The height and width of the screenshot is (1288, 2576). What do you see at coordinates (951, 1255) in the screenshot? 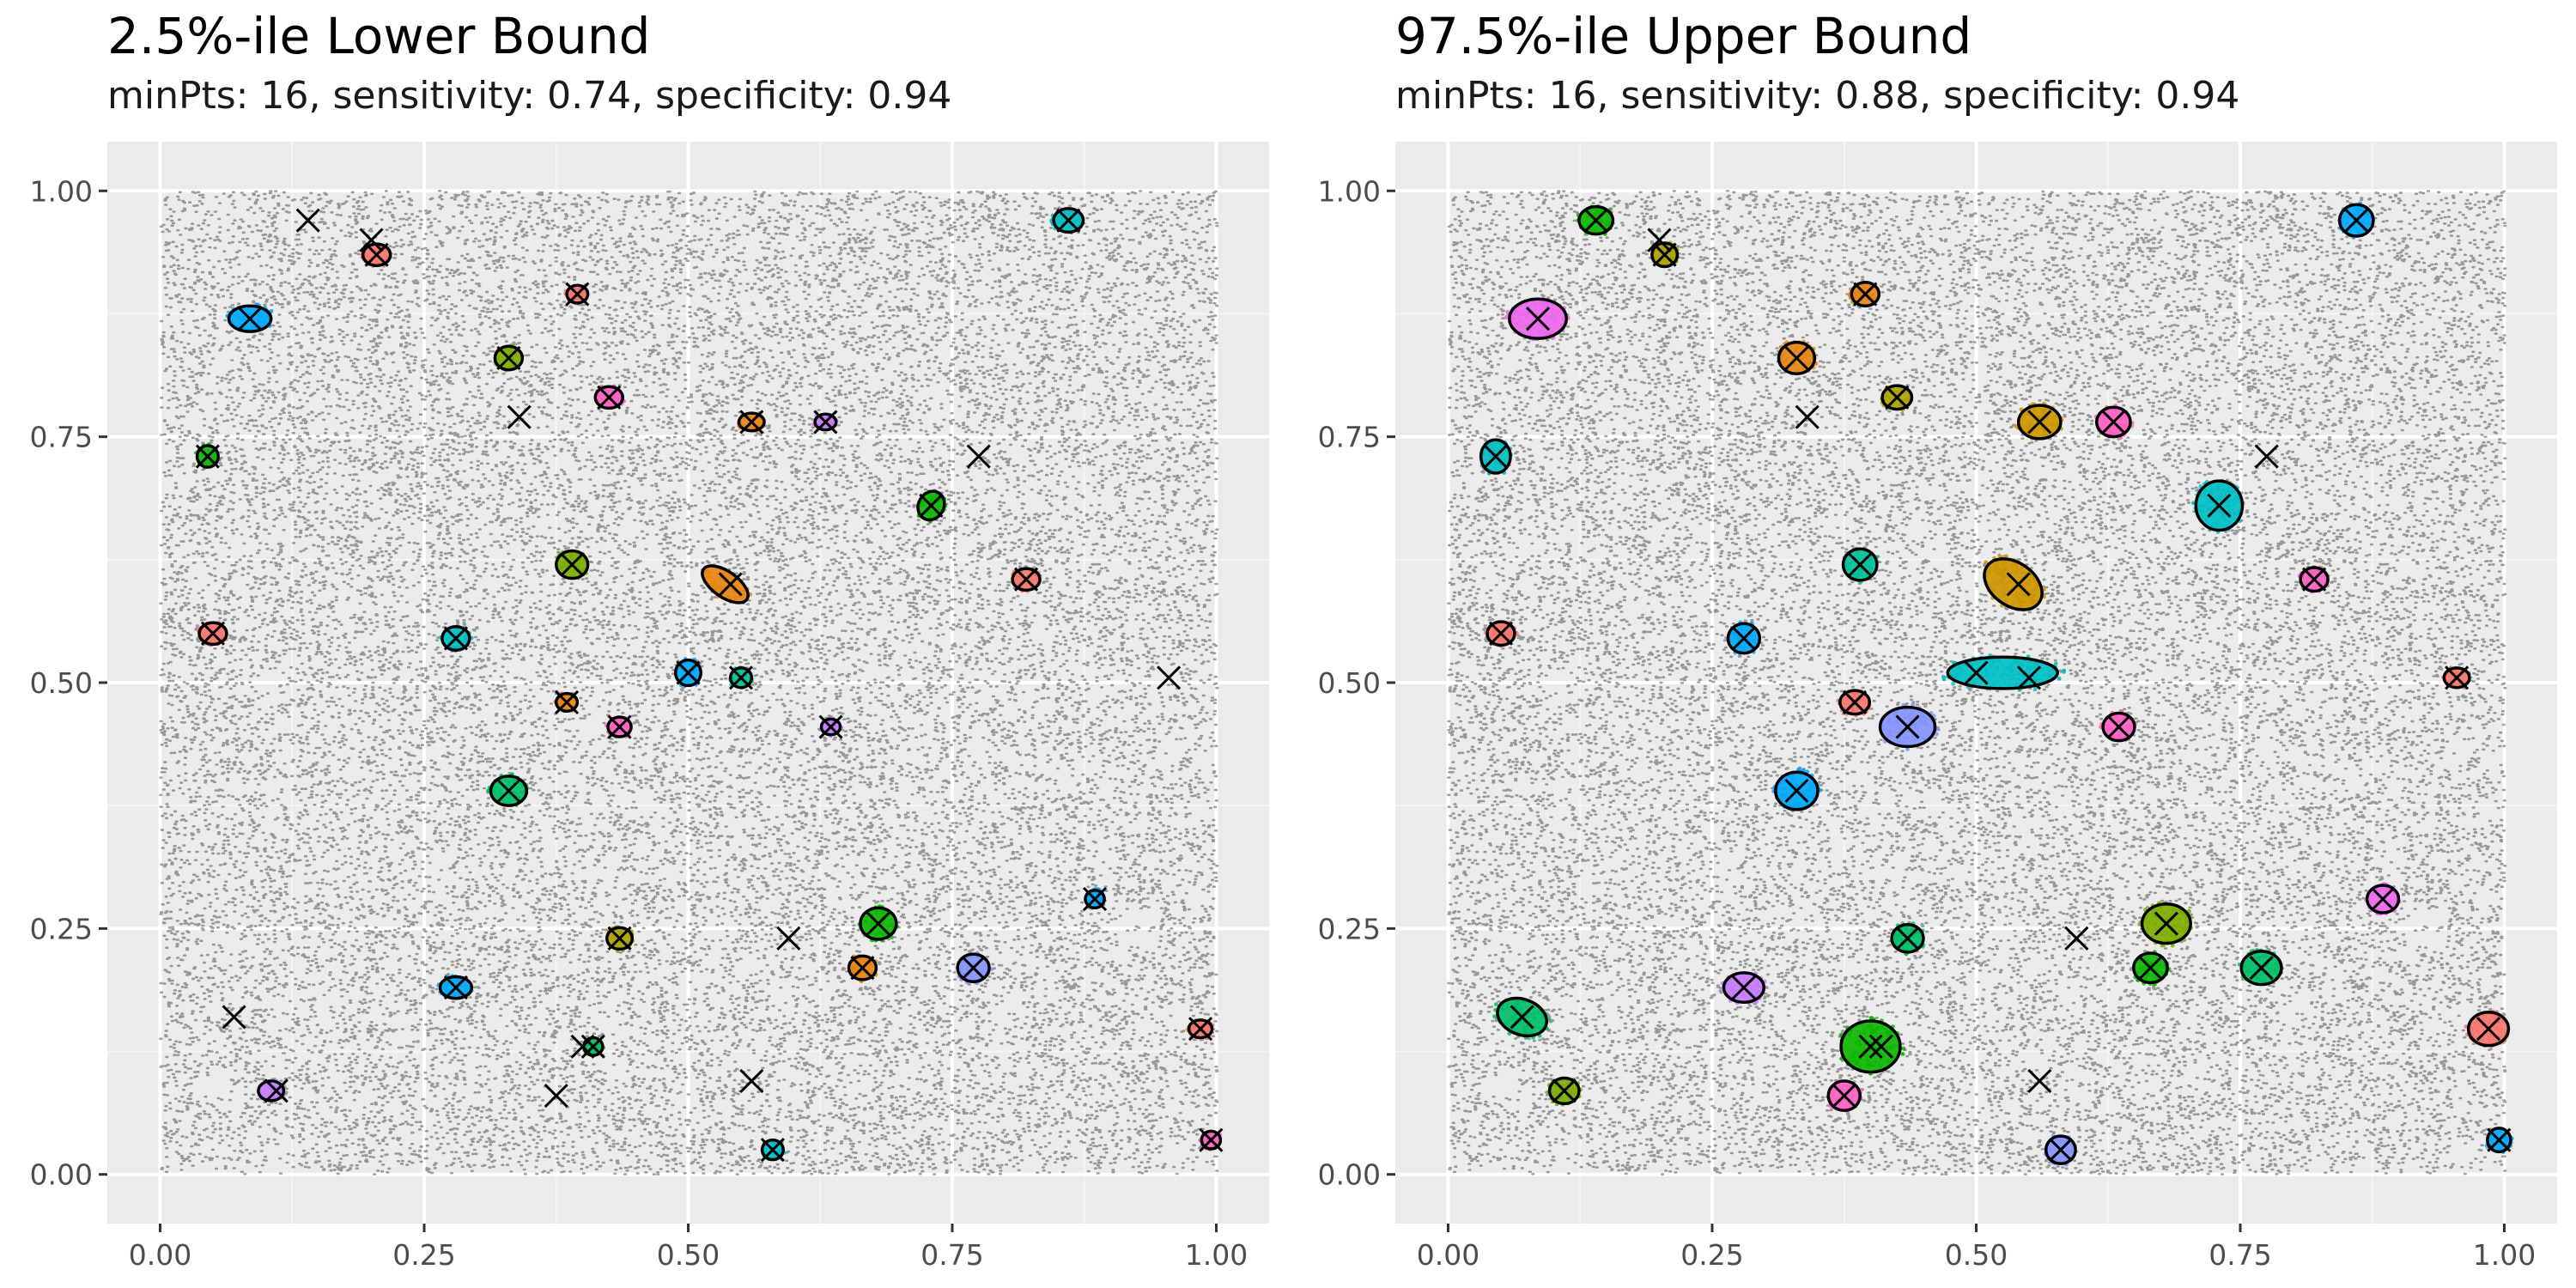
I see `x-tick-label: 0.75` at bounding box center [951, 1255].